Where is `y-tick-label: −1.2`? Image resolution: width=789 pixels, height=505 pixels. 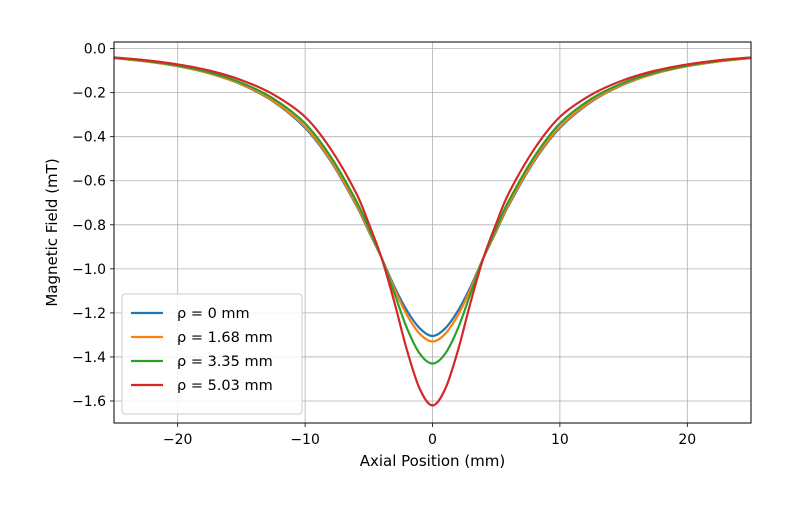
y-tick-label: −1.2 is located at coordinates (89, 314).